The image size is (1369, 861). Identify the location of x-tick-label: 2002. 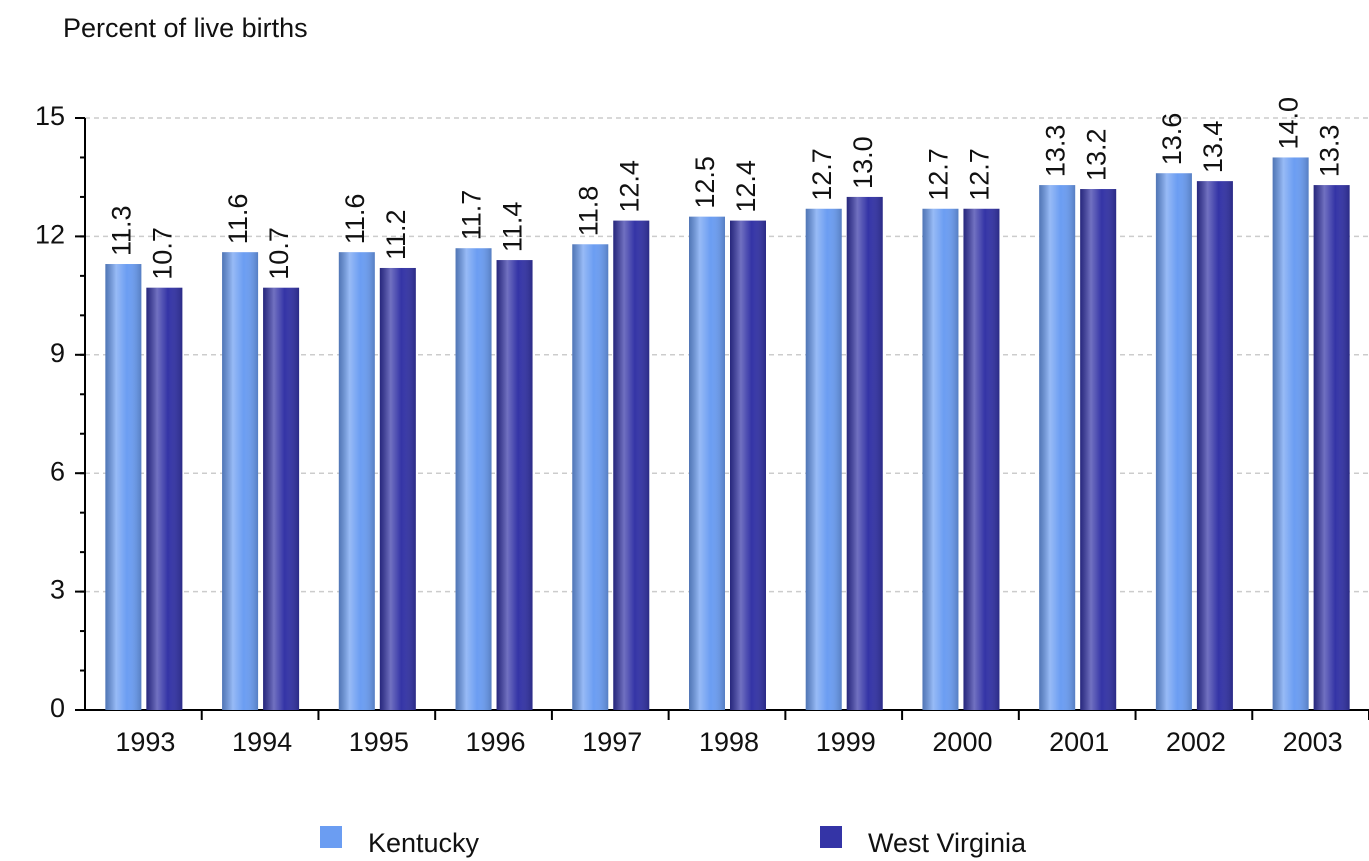
(1196, 742).